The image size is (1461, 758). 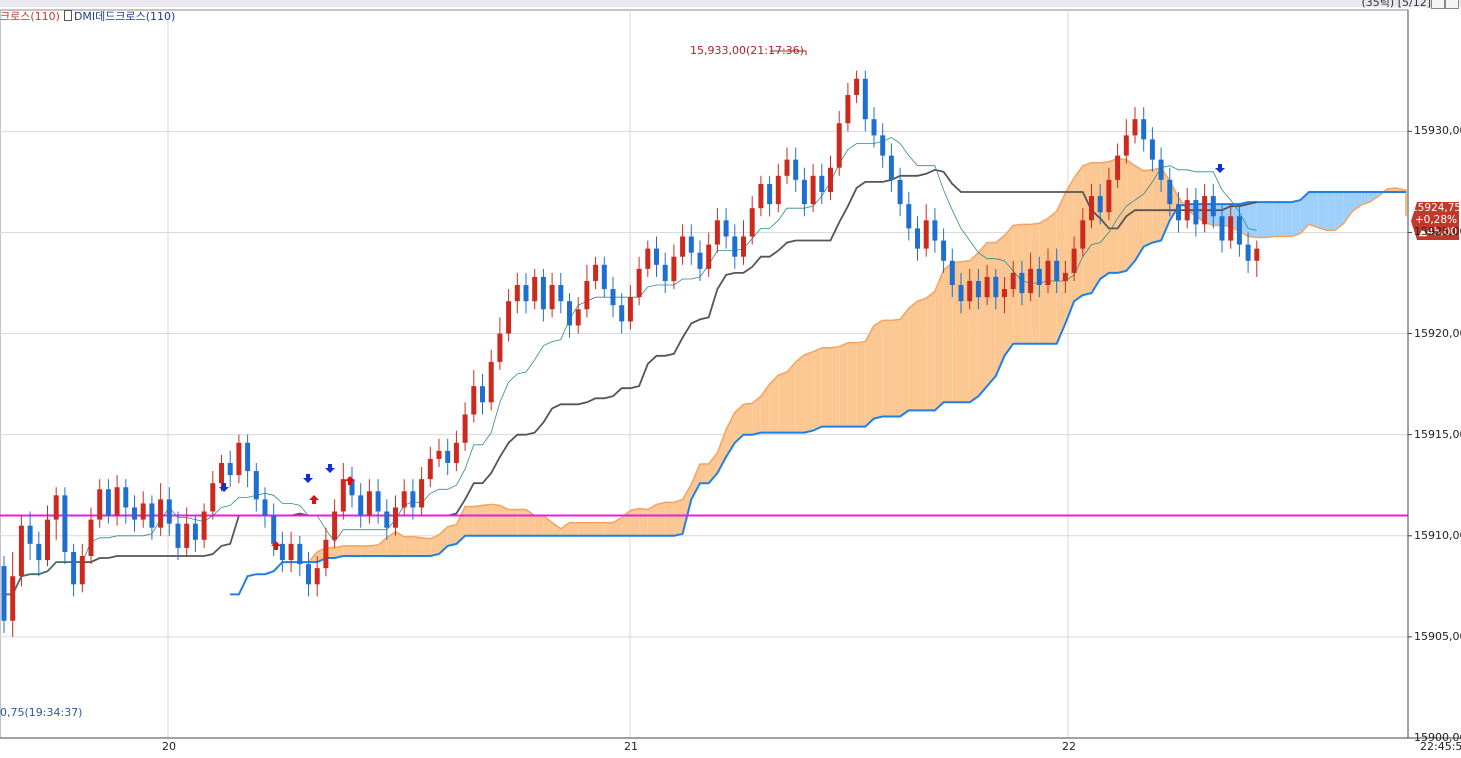 I want to click on restore-button, so click(x=1438, y=4).